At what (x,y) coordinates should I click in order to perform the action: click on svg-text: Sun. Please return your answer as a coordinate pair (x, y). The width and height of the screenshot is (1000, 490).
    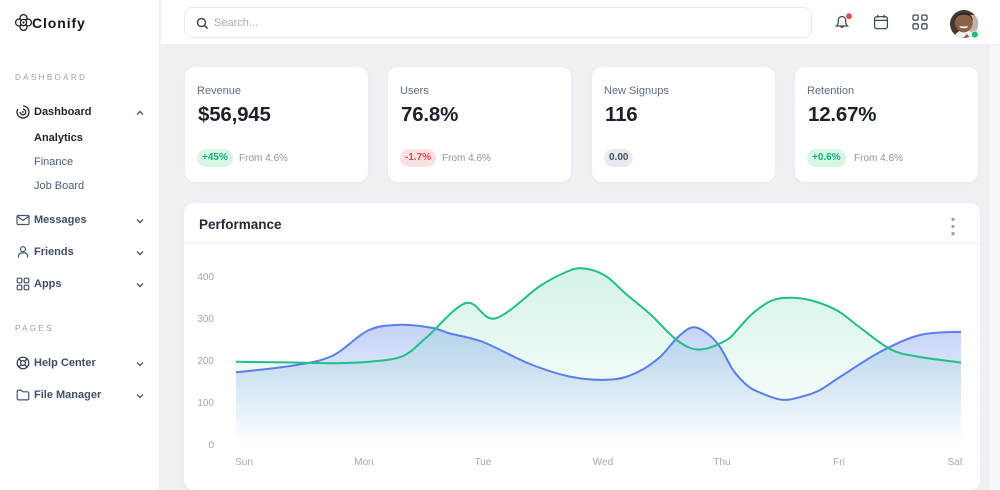
    Looking at the image, I should click on (244, 462).